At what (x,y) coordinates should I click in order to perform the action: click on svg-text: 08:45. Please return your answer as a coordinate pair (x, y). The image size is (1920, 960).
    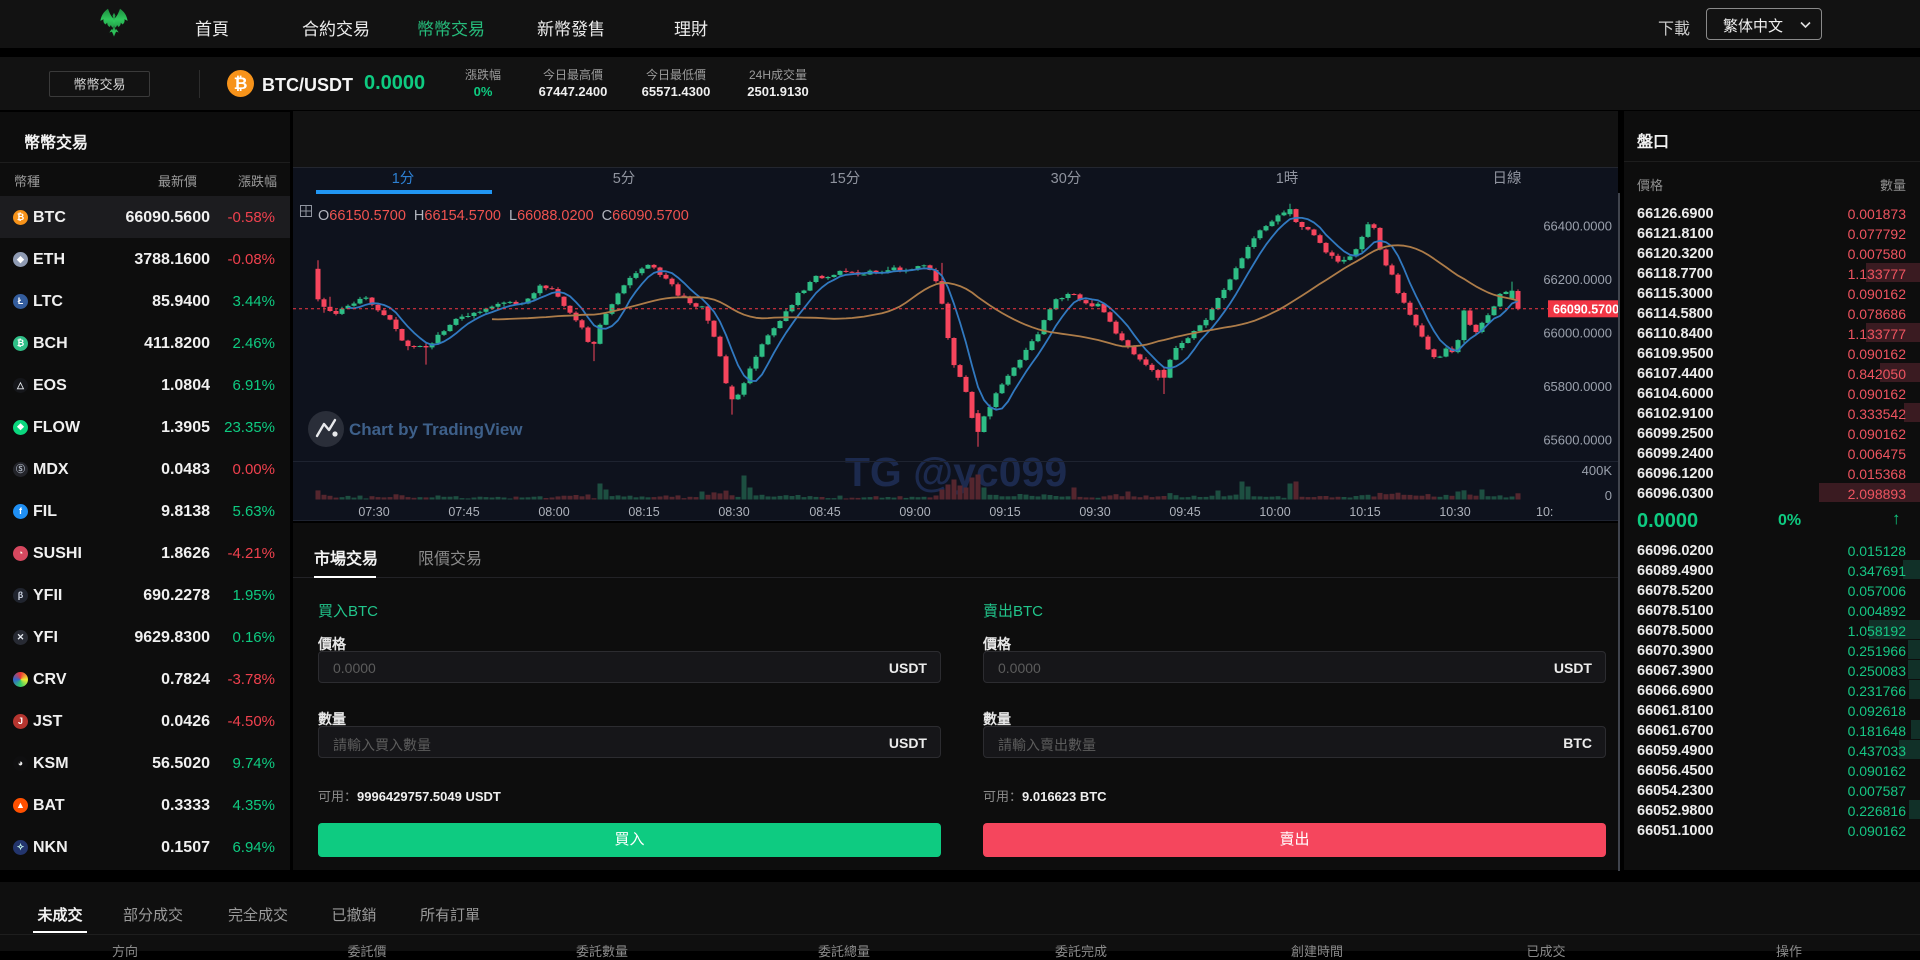
    Looking at the image, I should click on (824, 512).